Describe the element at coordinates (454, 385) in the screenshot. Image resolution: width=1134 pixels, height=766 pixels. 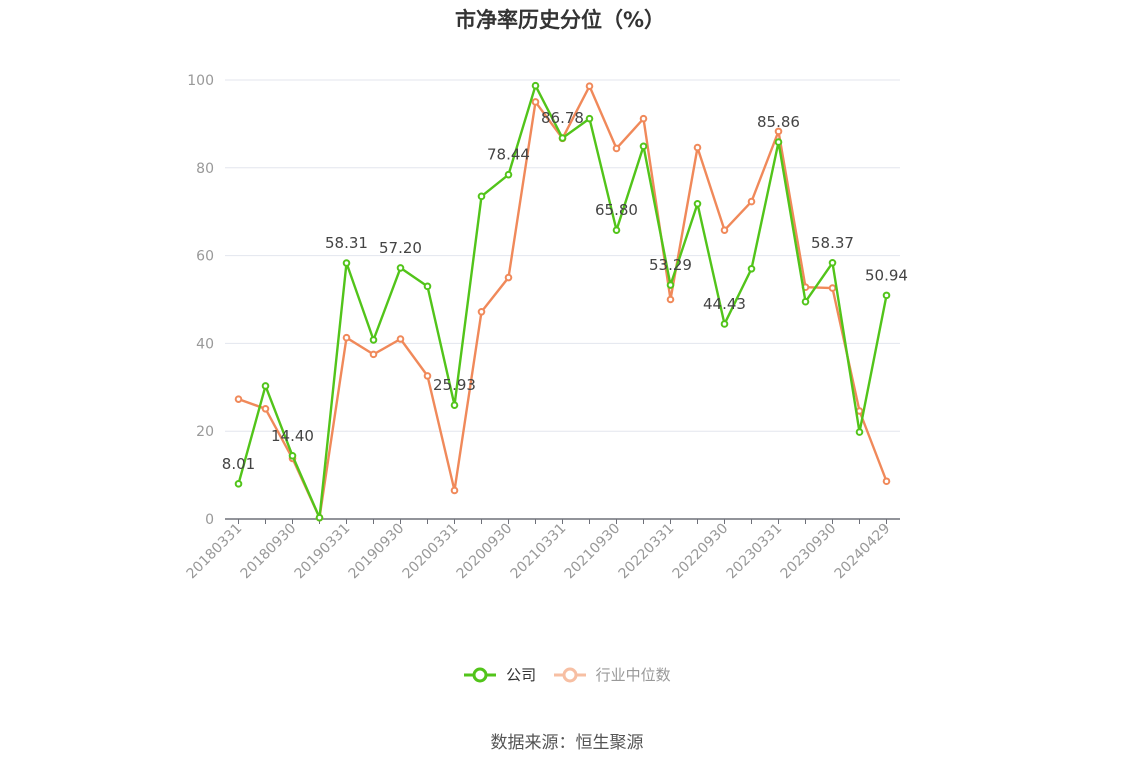
I see `data-label: 25.93` at that location.